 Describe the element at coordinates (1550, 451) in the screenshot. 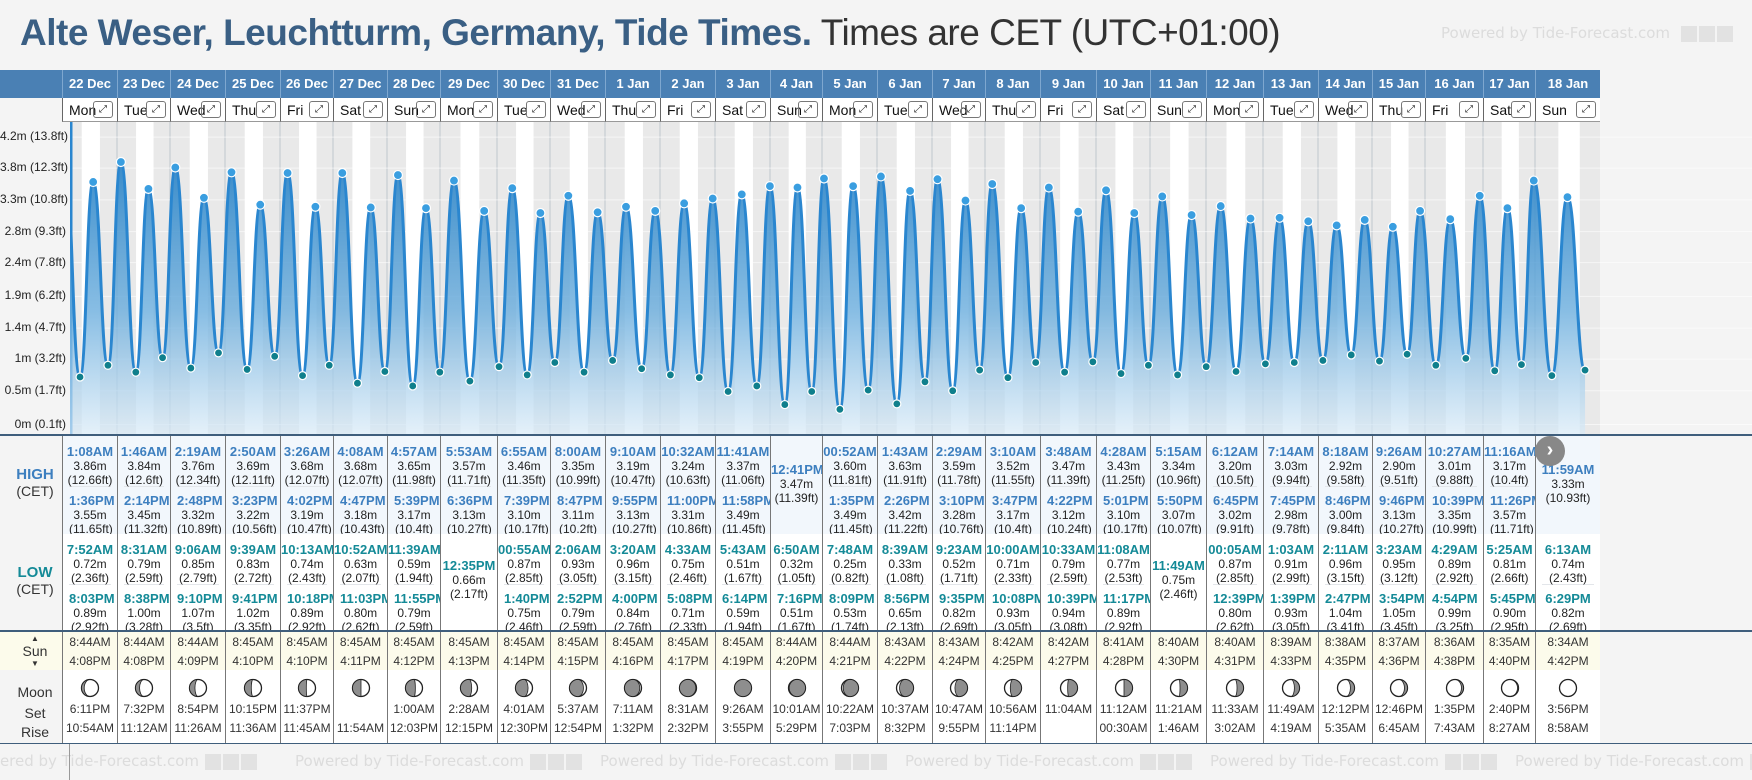

I see `next-page-button: ›` at that location.